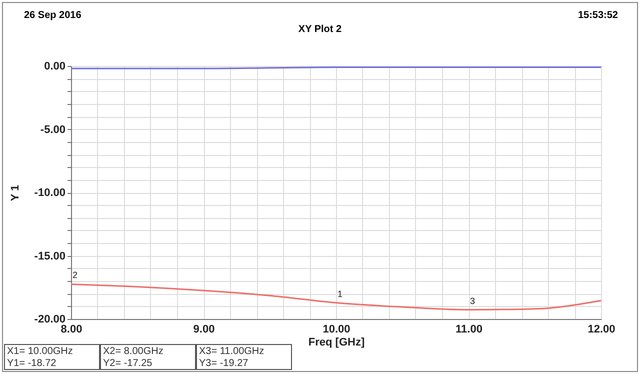  Describe the element at coordinates (204, 330) in the screenshot. I see `x-tick-label: 9.00` at that location.